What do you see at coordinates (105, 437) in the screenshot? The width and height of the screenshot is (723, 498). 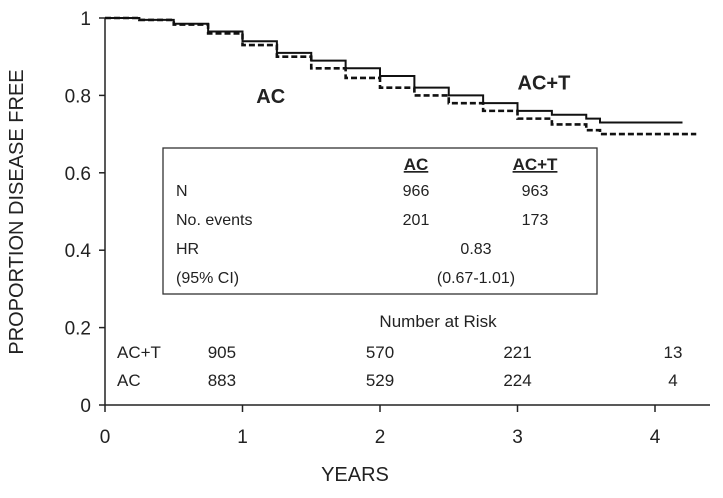 I see `x-tick-label: 0` at bounding box center [105, 437].